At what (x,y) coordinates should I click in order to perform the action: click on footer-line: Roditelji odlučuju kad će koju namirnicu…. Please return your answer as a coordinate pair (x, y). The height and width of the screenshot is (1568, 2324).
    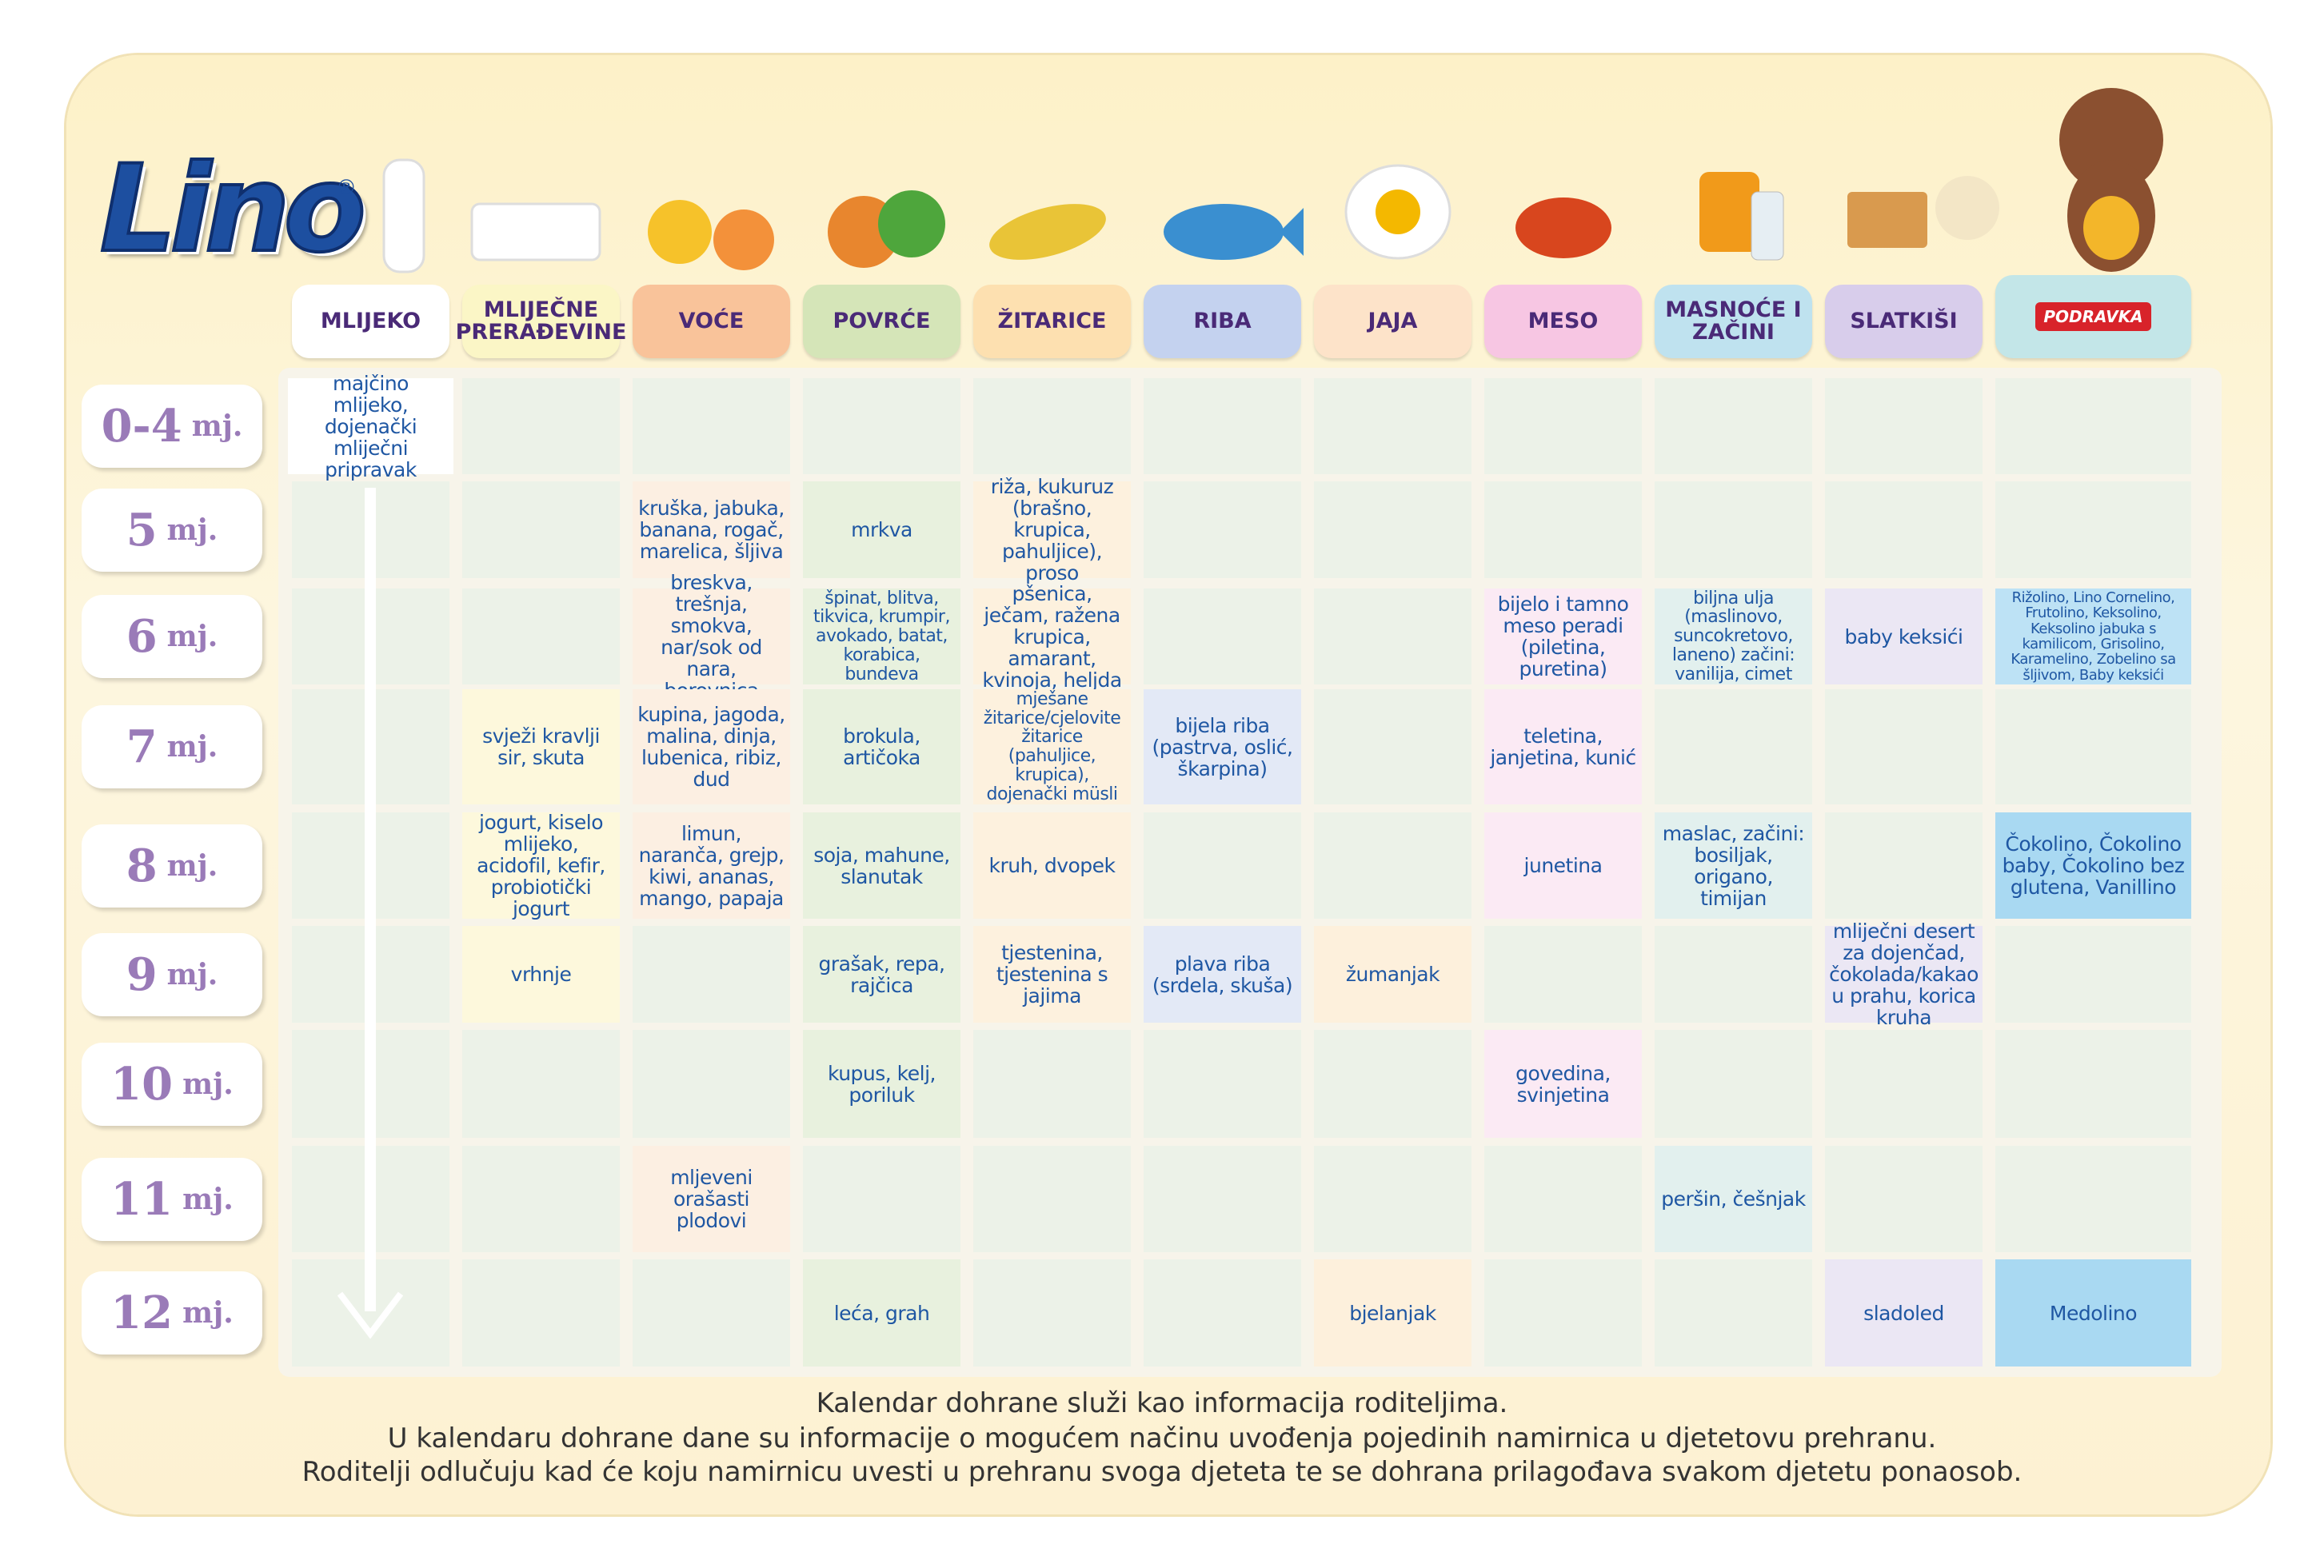
    Looking at the image, I should click on (1162, 1472).